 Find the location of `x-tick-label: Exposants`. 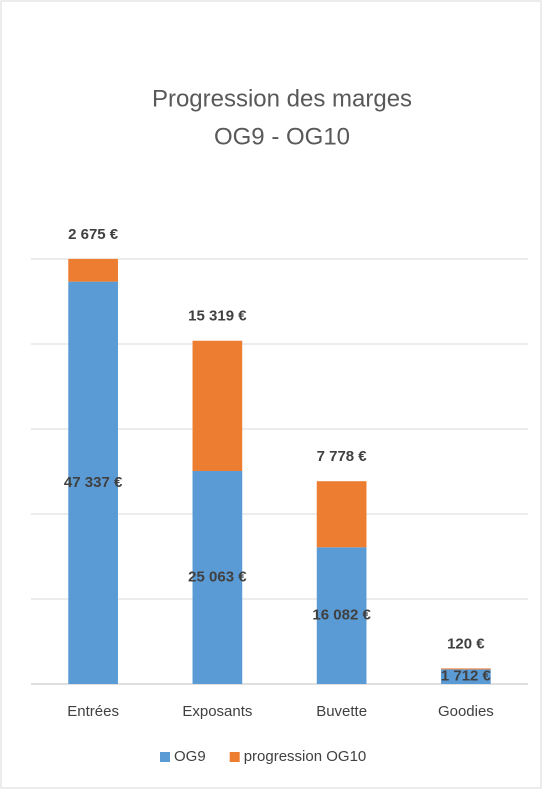

x-tick-label: Exposants is located at coordinates (217, 711).